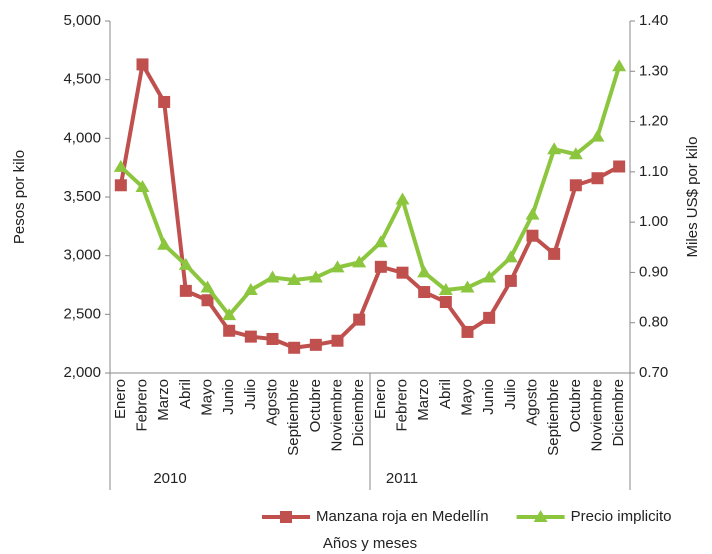 The width and height of the screenshot is (712, 554). Describe the element at coordinates (653, 70) in the screenshot. I see `y2-tick-label: 1.30` at that location.